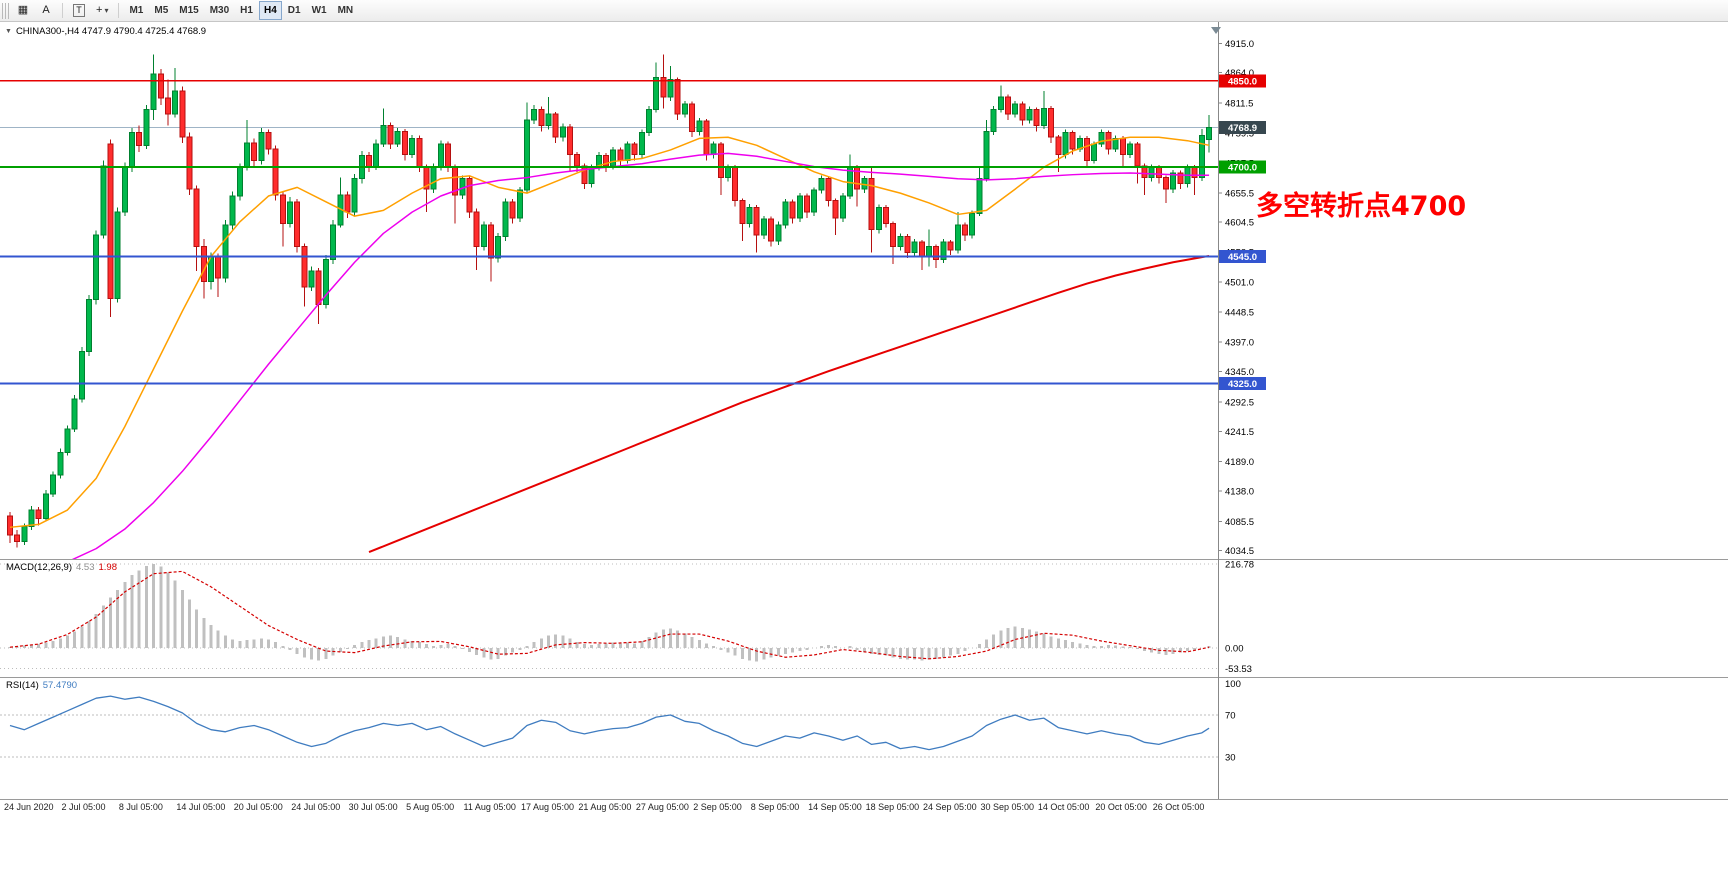  What do you see at coordinates (219, 10) in the screenshot?
I see `timeframe-button-m30: M30` at bounding box center [219, 10].